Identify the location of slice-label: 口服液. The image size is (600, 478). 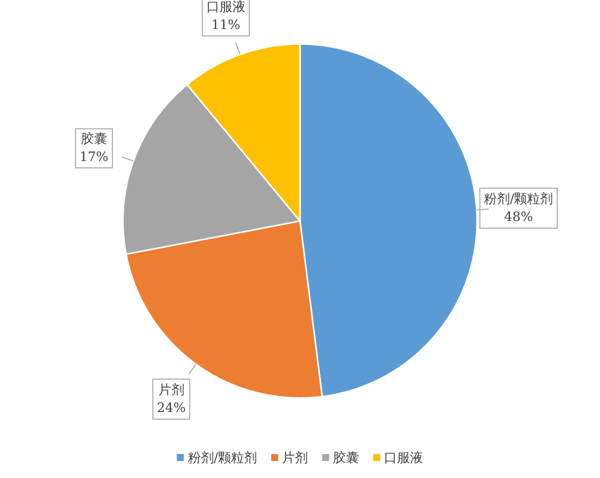
(226, 7).